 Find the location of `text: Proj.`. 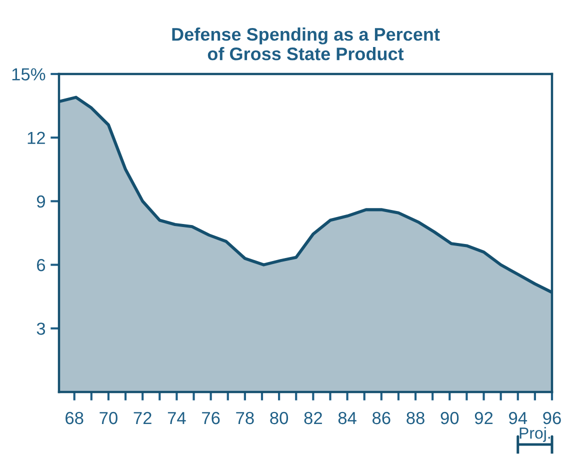

text: Proj. is located at coordinates (535, 434).